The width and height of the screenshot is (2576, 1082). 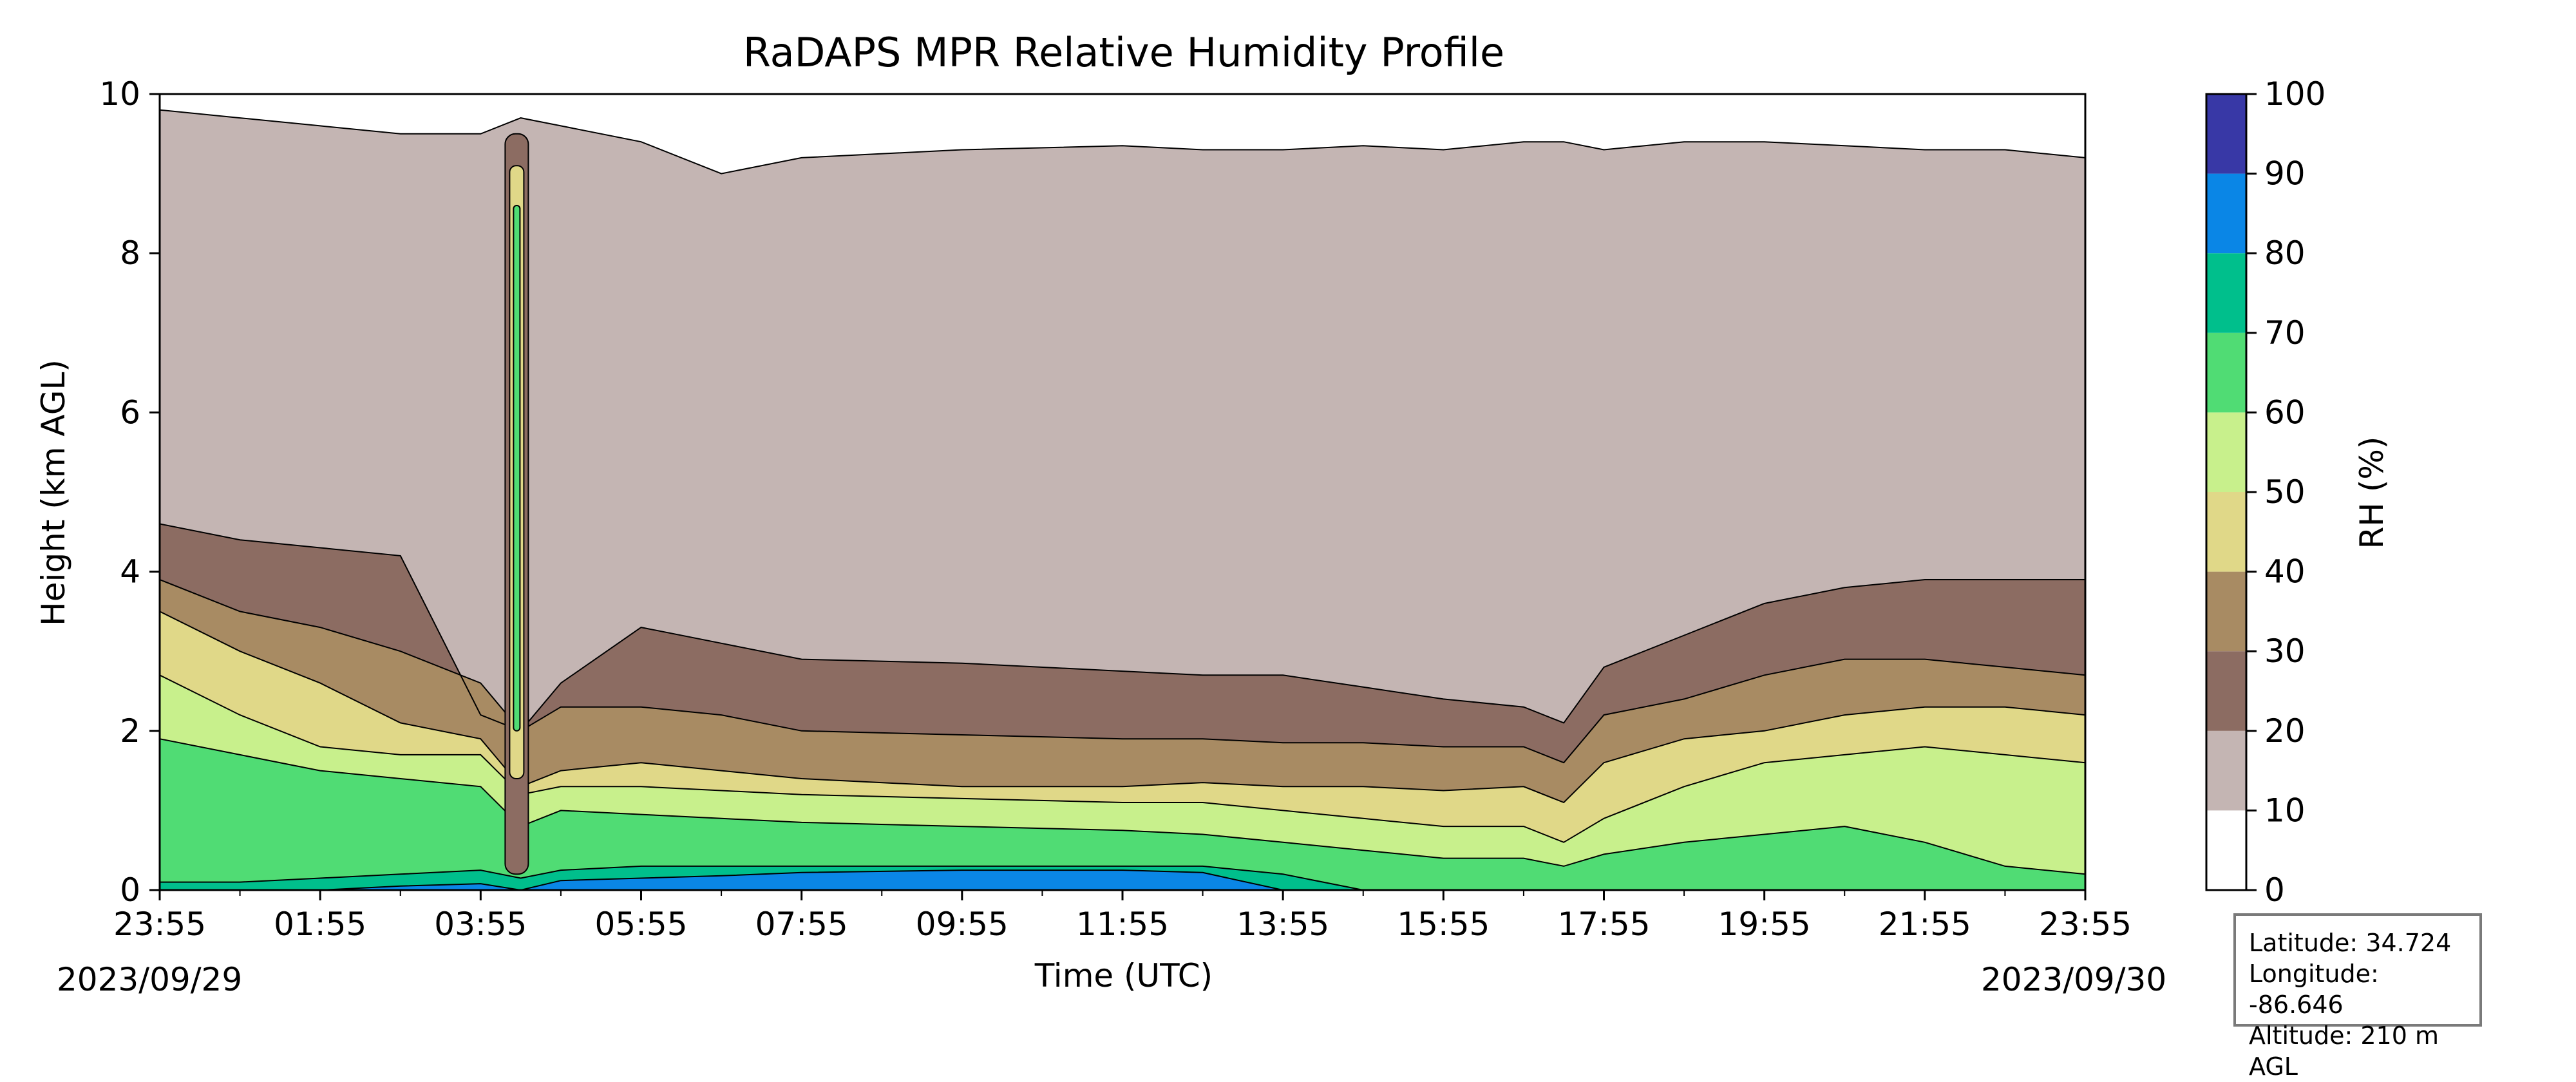 What do you see at coordinates (2314, 989) in the screenshot?
I see `longitude-text: Longitude: -86.646` at bounding box center [2314, 989].